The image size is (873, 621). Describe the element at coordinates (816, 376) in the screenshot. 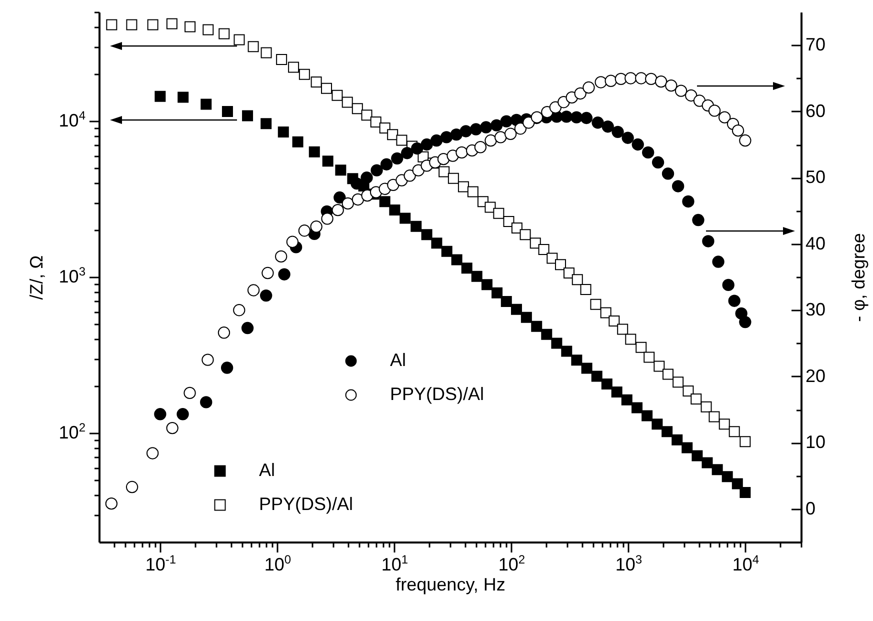

I see `y2-tick-label: 20` at that location.